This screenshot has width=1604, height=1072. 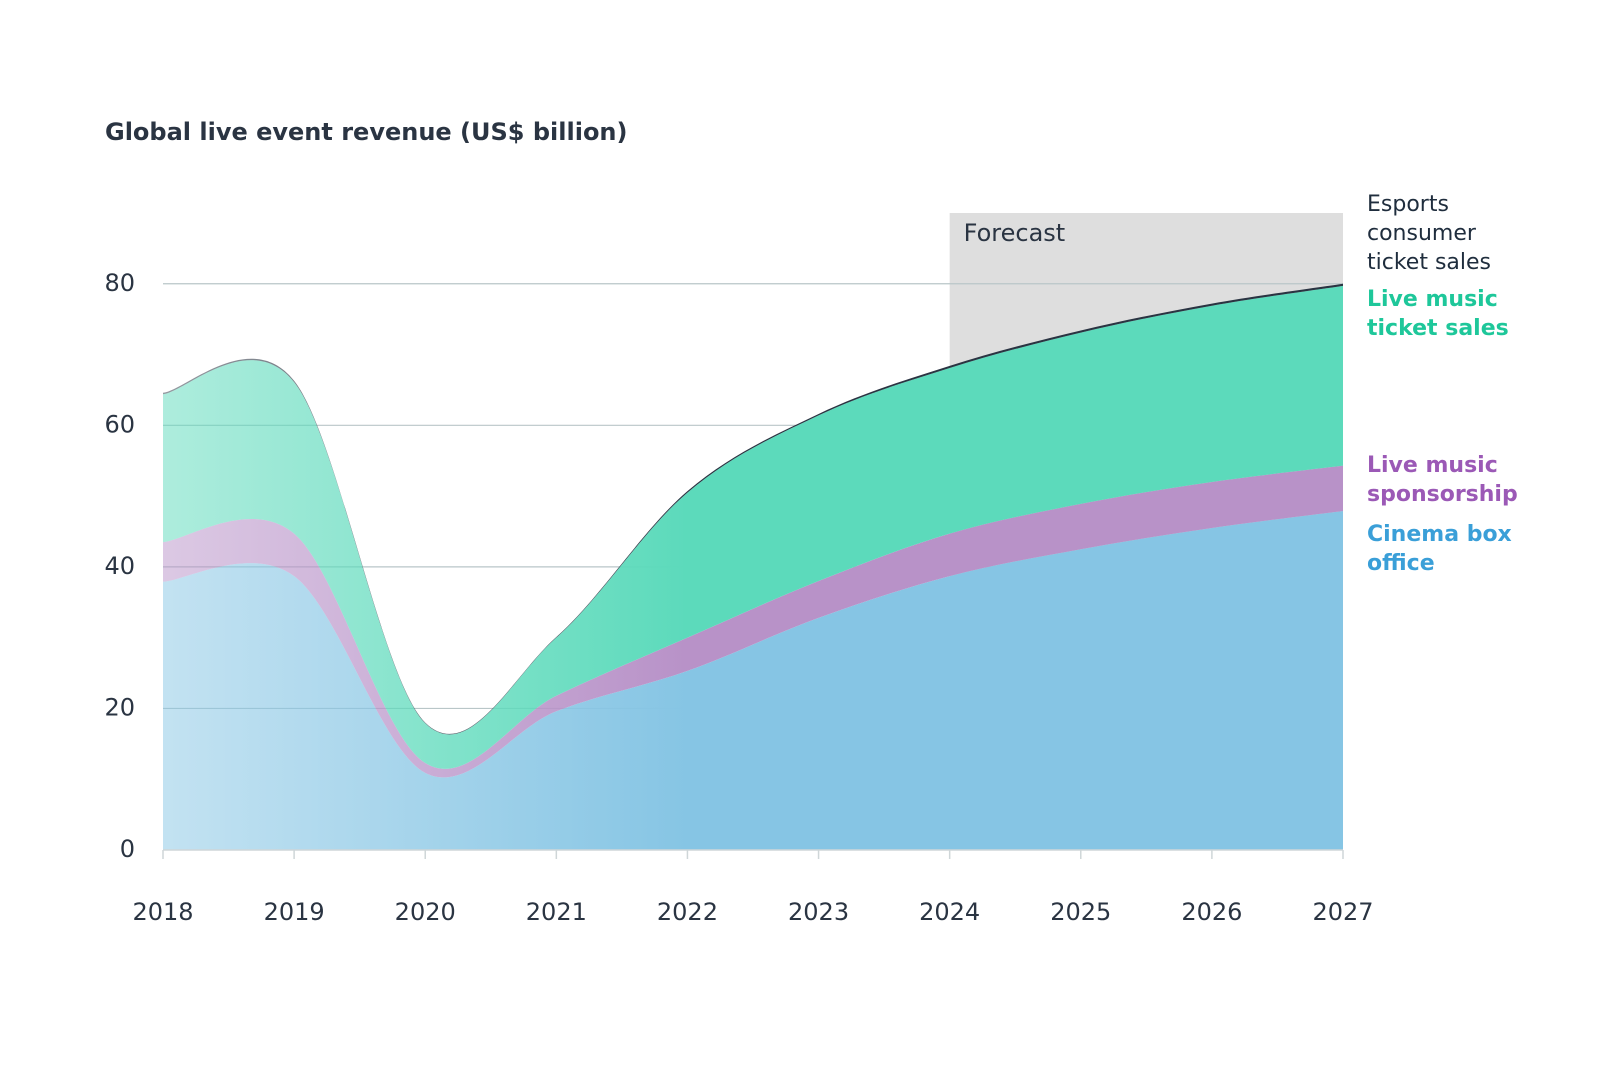 I want to click on forecast-label: Forecast, so click(x=1015, y=233).